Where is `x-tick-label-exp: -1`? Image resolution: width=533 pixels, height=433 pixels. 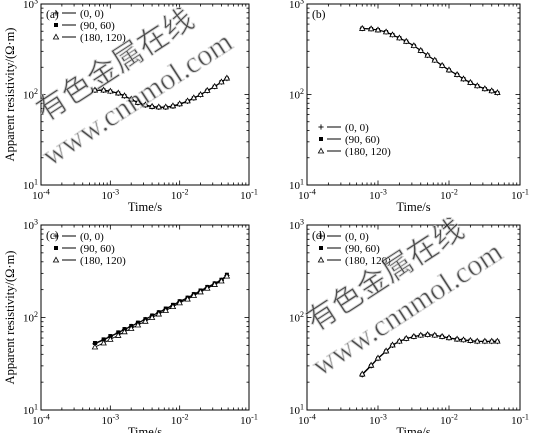
x-tick-label-exp: -1 is located at coordinates (254, 417).